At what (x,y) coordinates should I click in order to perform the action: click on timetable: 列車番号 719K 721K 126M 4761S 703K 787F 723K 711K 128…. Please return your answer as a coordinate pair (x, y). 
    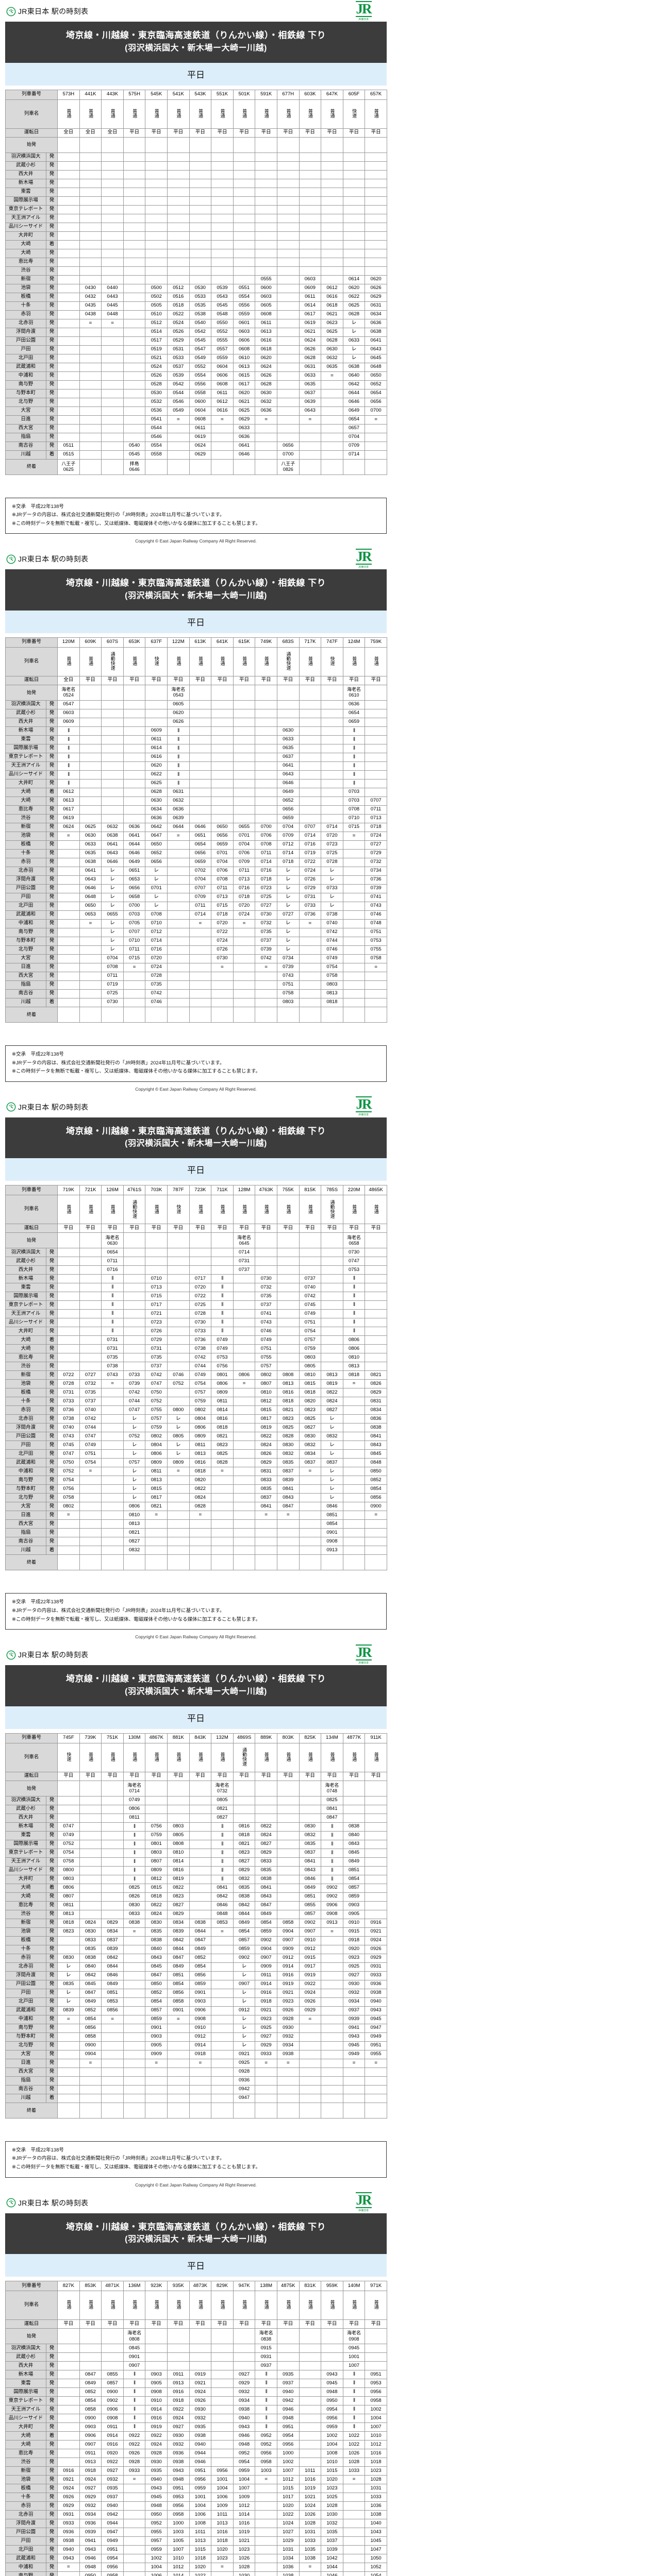
    Looking at the image, I should click on (196, 1378).